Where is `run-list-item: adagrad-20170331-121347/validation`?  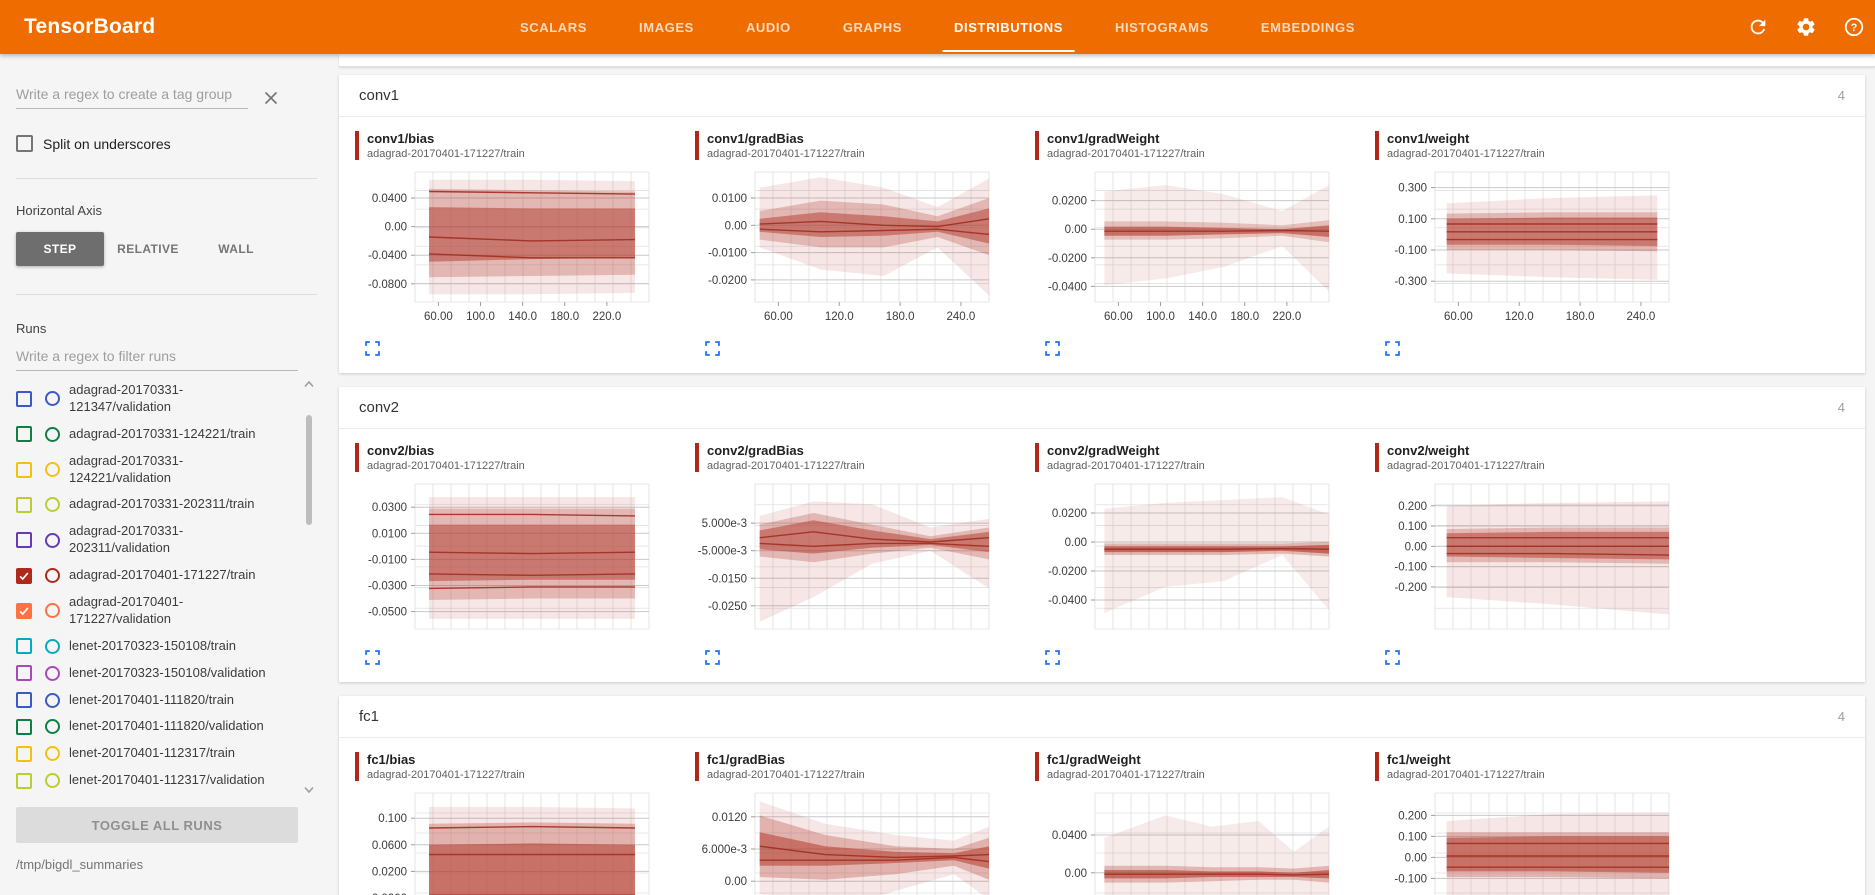 run-list-item: adagrad-20170331-121347/validation is located at coordinates (155, 399).